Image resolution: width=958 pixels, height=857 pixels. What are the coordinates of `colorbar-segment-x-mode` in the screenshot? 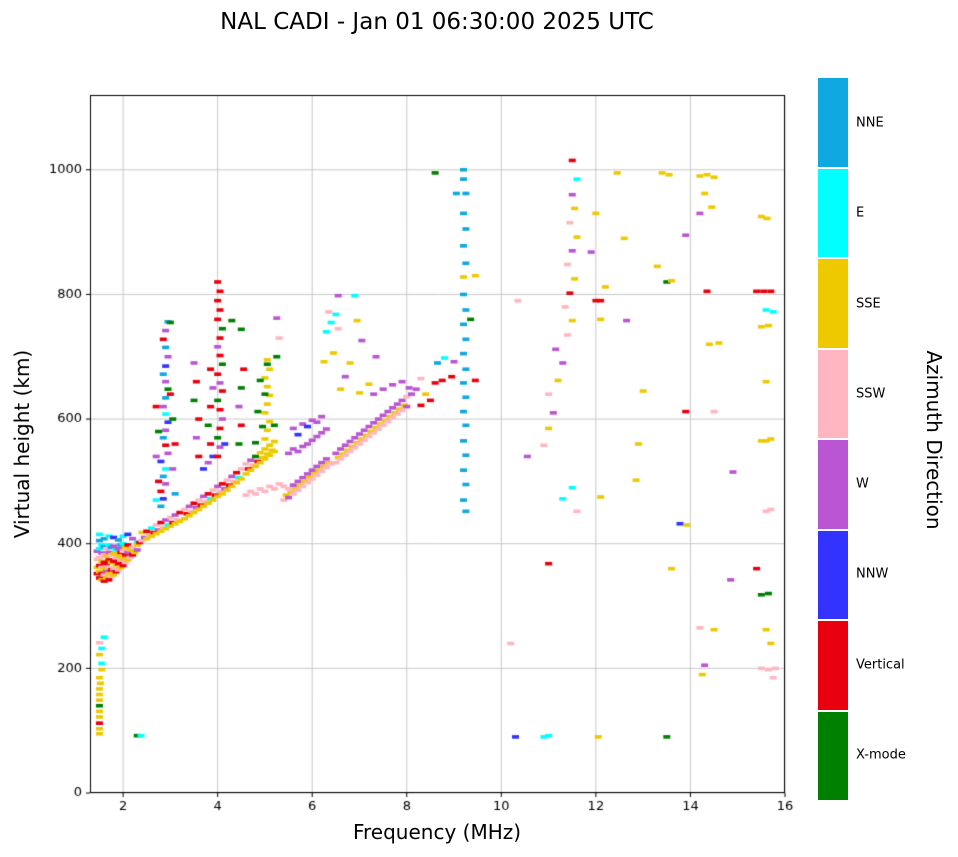 It's located at (833, 755).